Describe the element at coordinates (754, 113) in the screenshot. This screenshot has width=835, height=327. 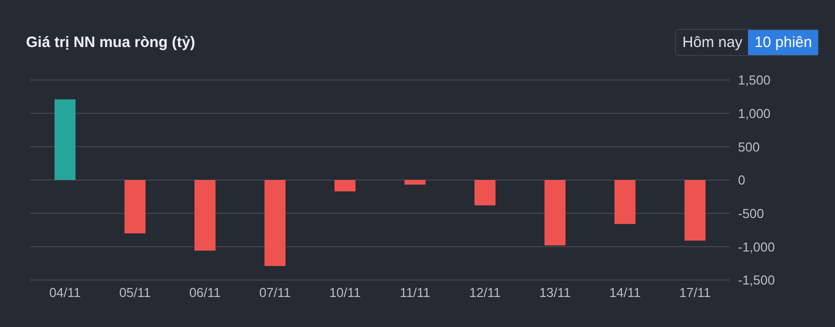
I see `y-tick-label: 1,000` at that location.